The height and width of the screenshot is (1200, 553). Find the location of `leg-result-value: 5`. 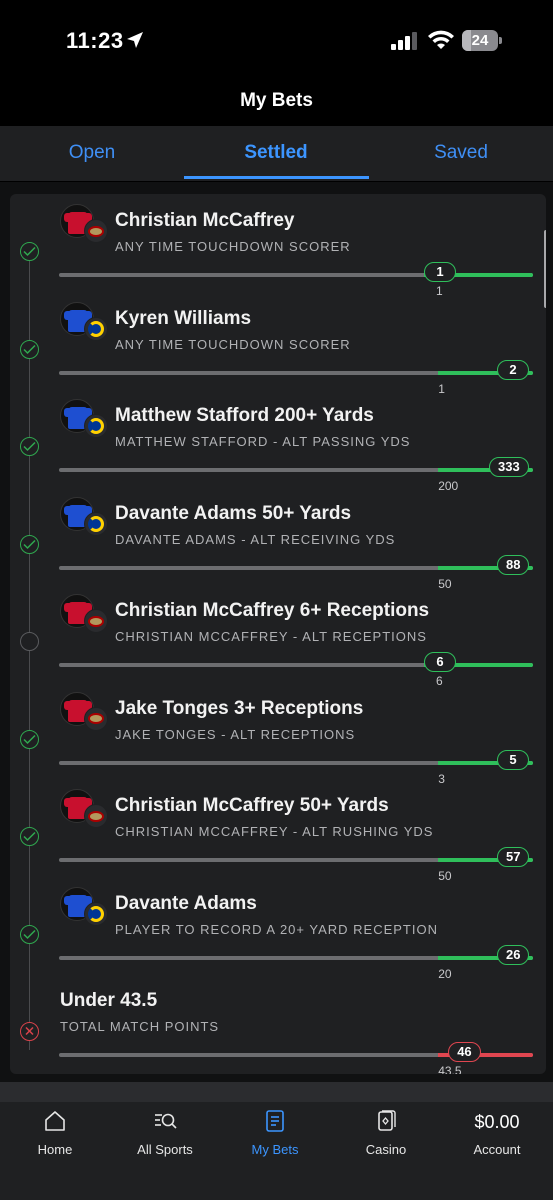

leg-result-value: 5 is located at coordinates (513, 759).